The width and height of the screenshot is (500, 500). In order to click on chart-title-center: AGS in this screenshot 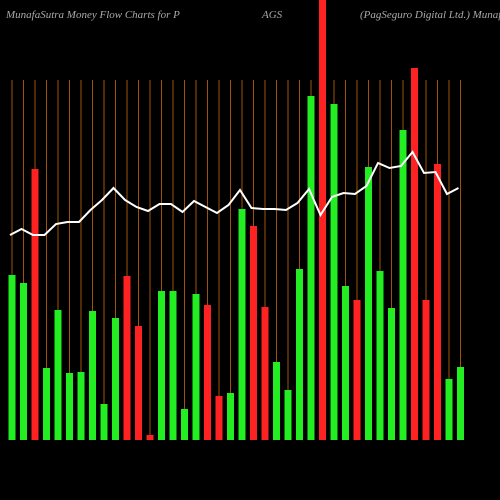, I will do `click(272, 15)`.